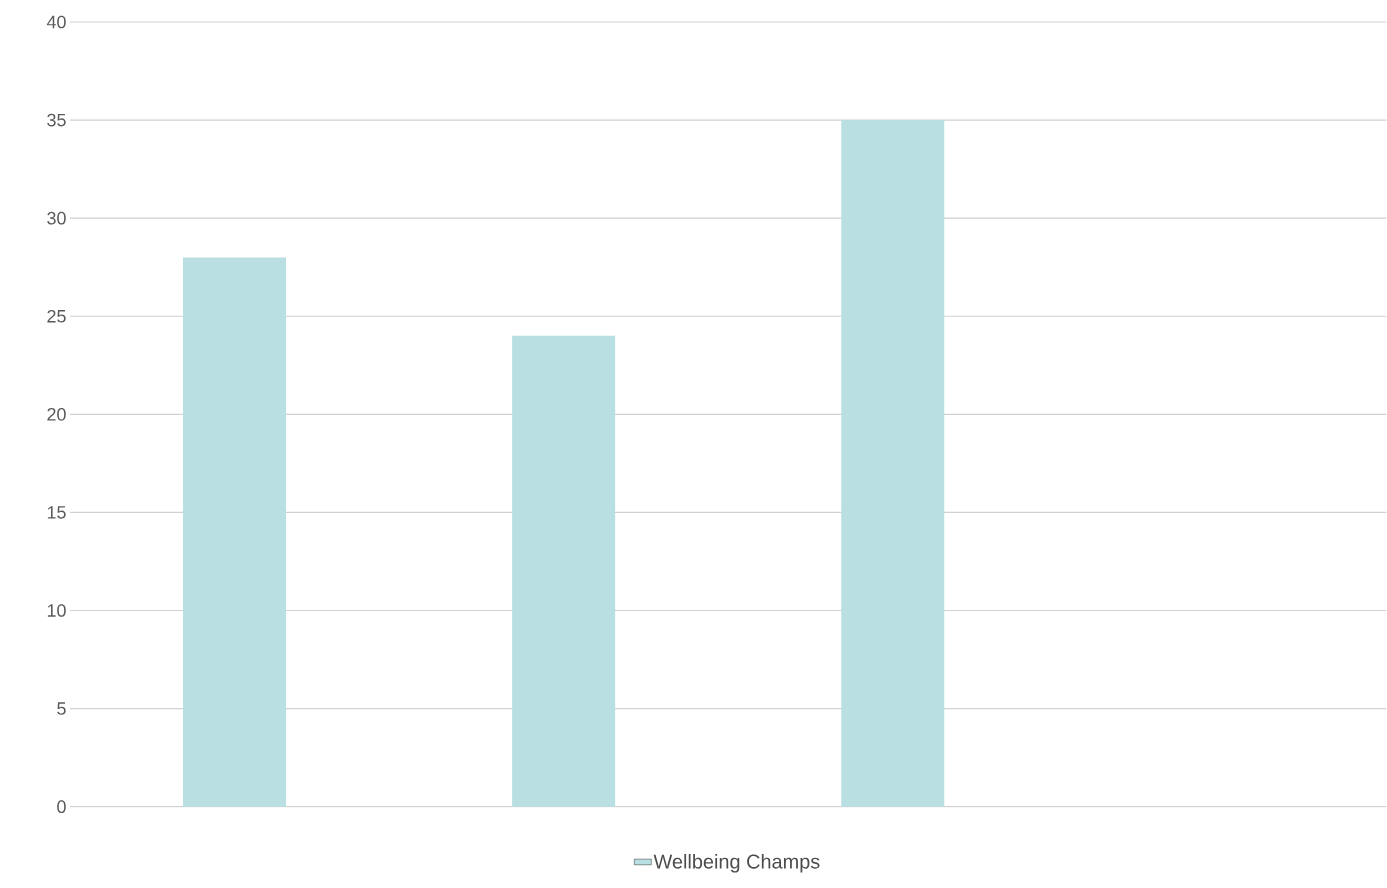 The height and width of the screenshot is (888, 1387). Describe the element at coordinates (56, 316) in the screenshot. I see `y-tick-label: 25` at that location.